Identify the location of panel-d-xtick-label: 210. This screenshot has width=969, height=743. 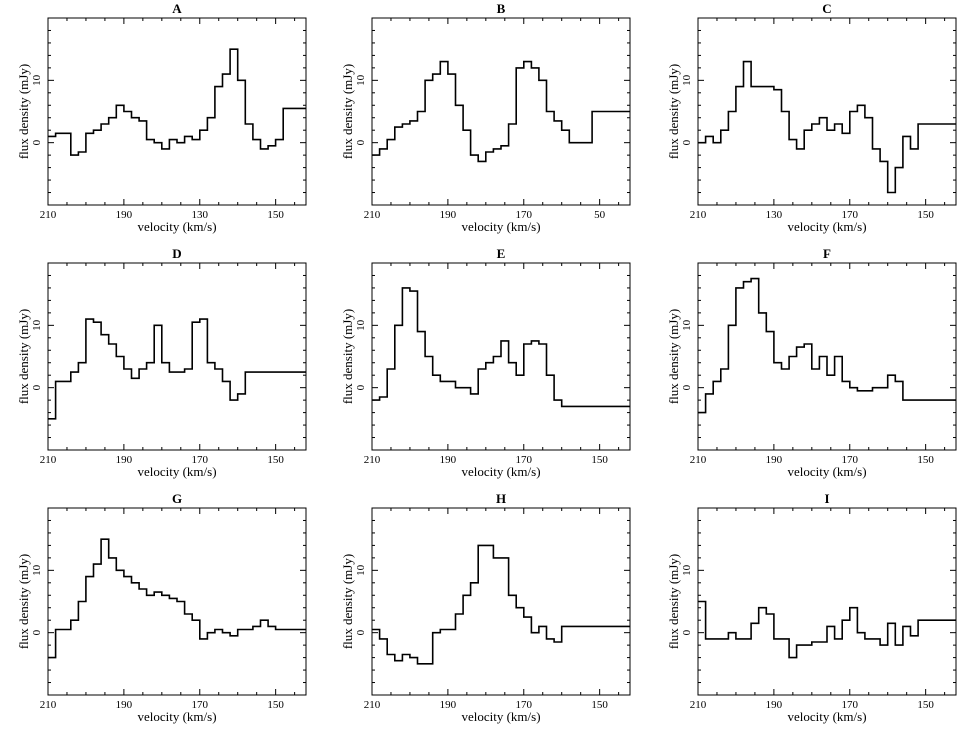
(48, 460).